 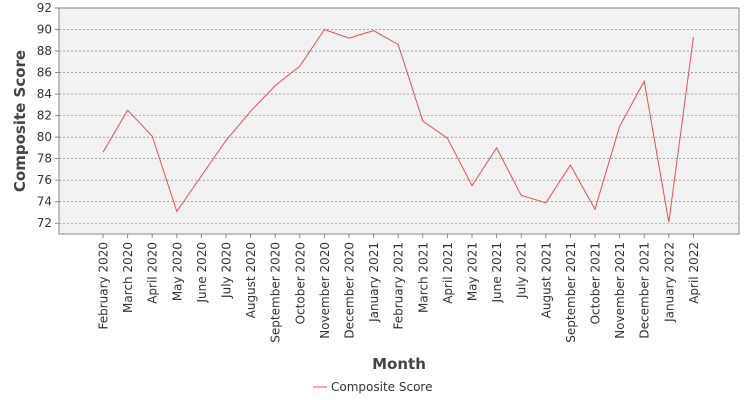 What do you see at coordinates (596, 283) in the screenshot?
I see `x-tick-label: October 2021` at bounding box center [596, 283].